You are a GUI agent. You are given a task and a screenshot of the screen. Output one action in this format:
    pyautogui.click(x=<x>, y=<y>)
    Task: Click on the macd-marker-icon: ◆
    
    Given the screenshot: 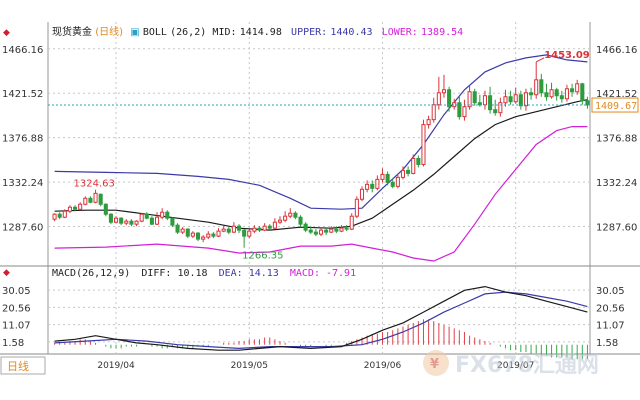 What is the action you would take?
    pyautogui.click(x=6, y=273)
    